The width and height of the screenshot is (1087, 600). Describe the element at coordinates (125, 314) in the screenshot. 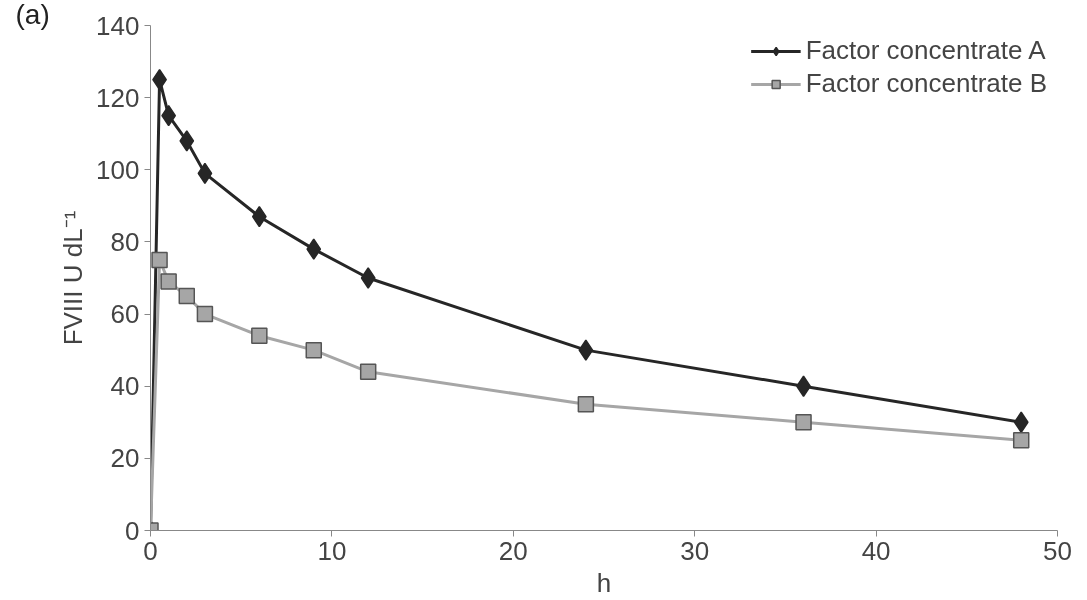

I see `y-tick-label: 60` at that location.